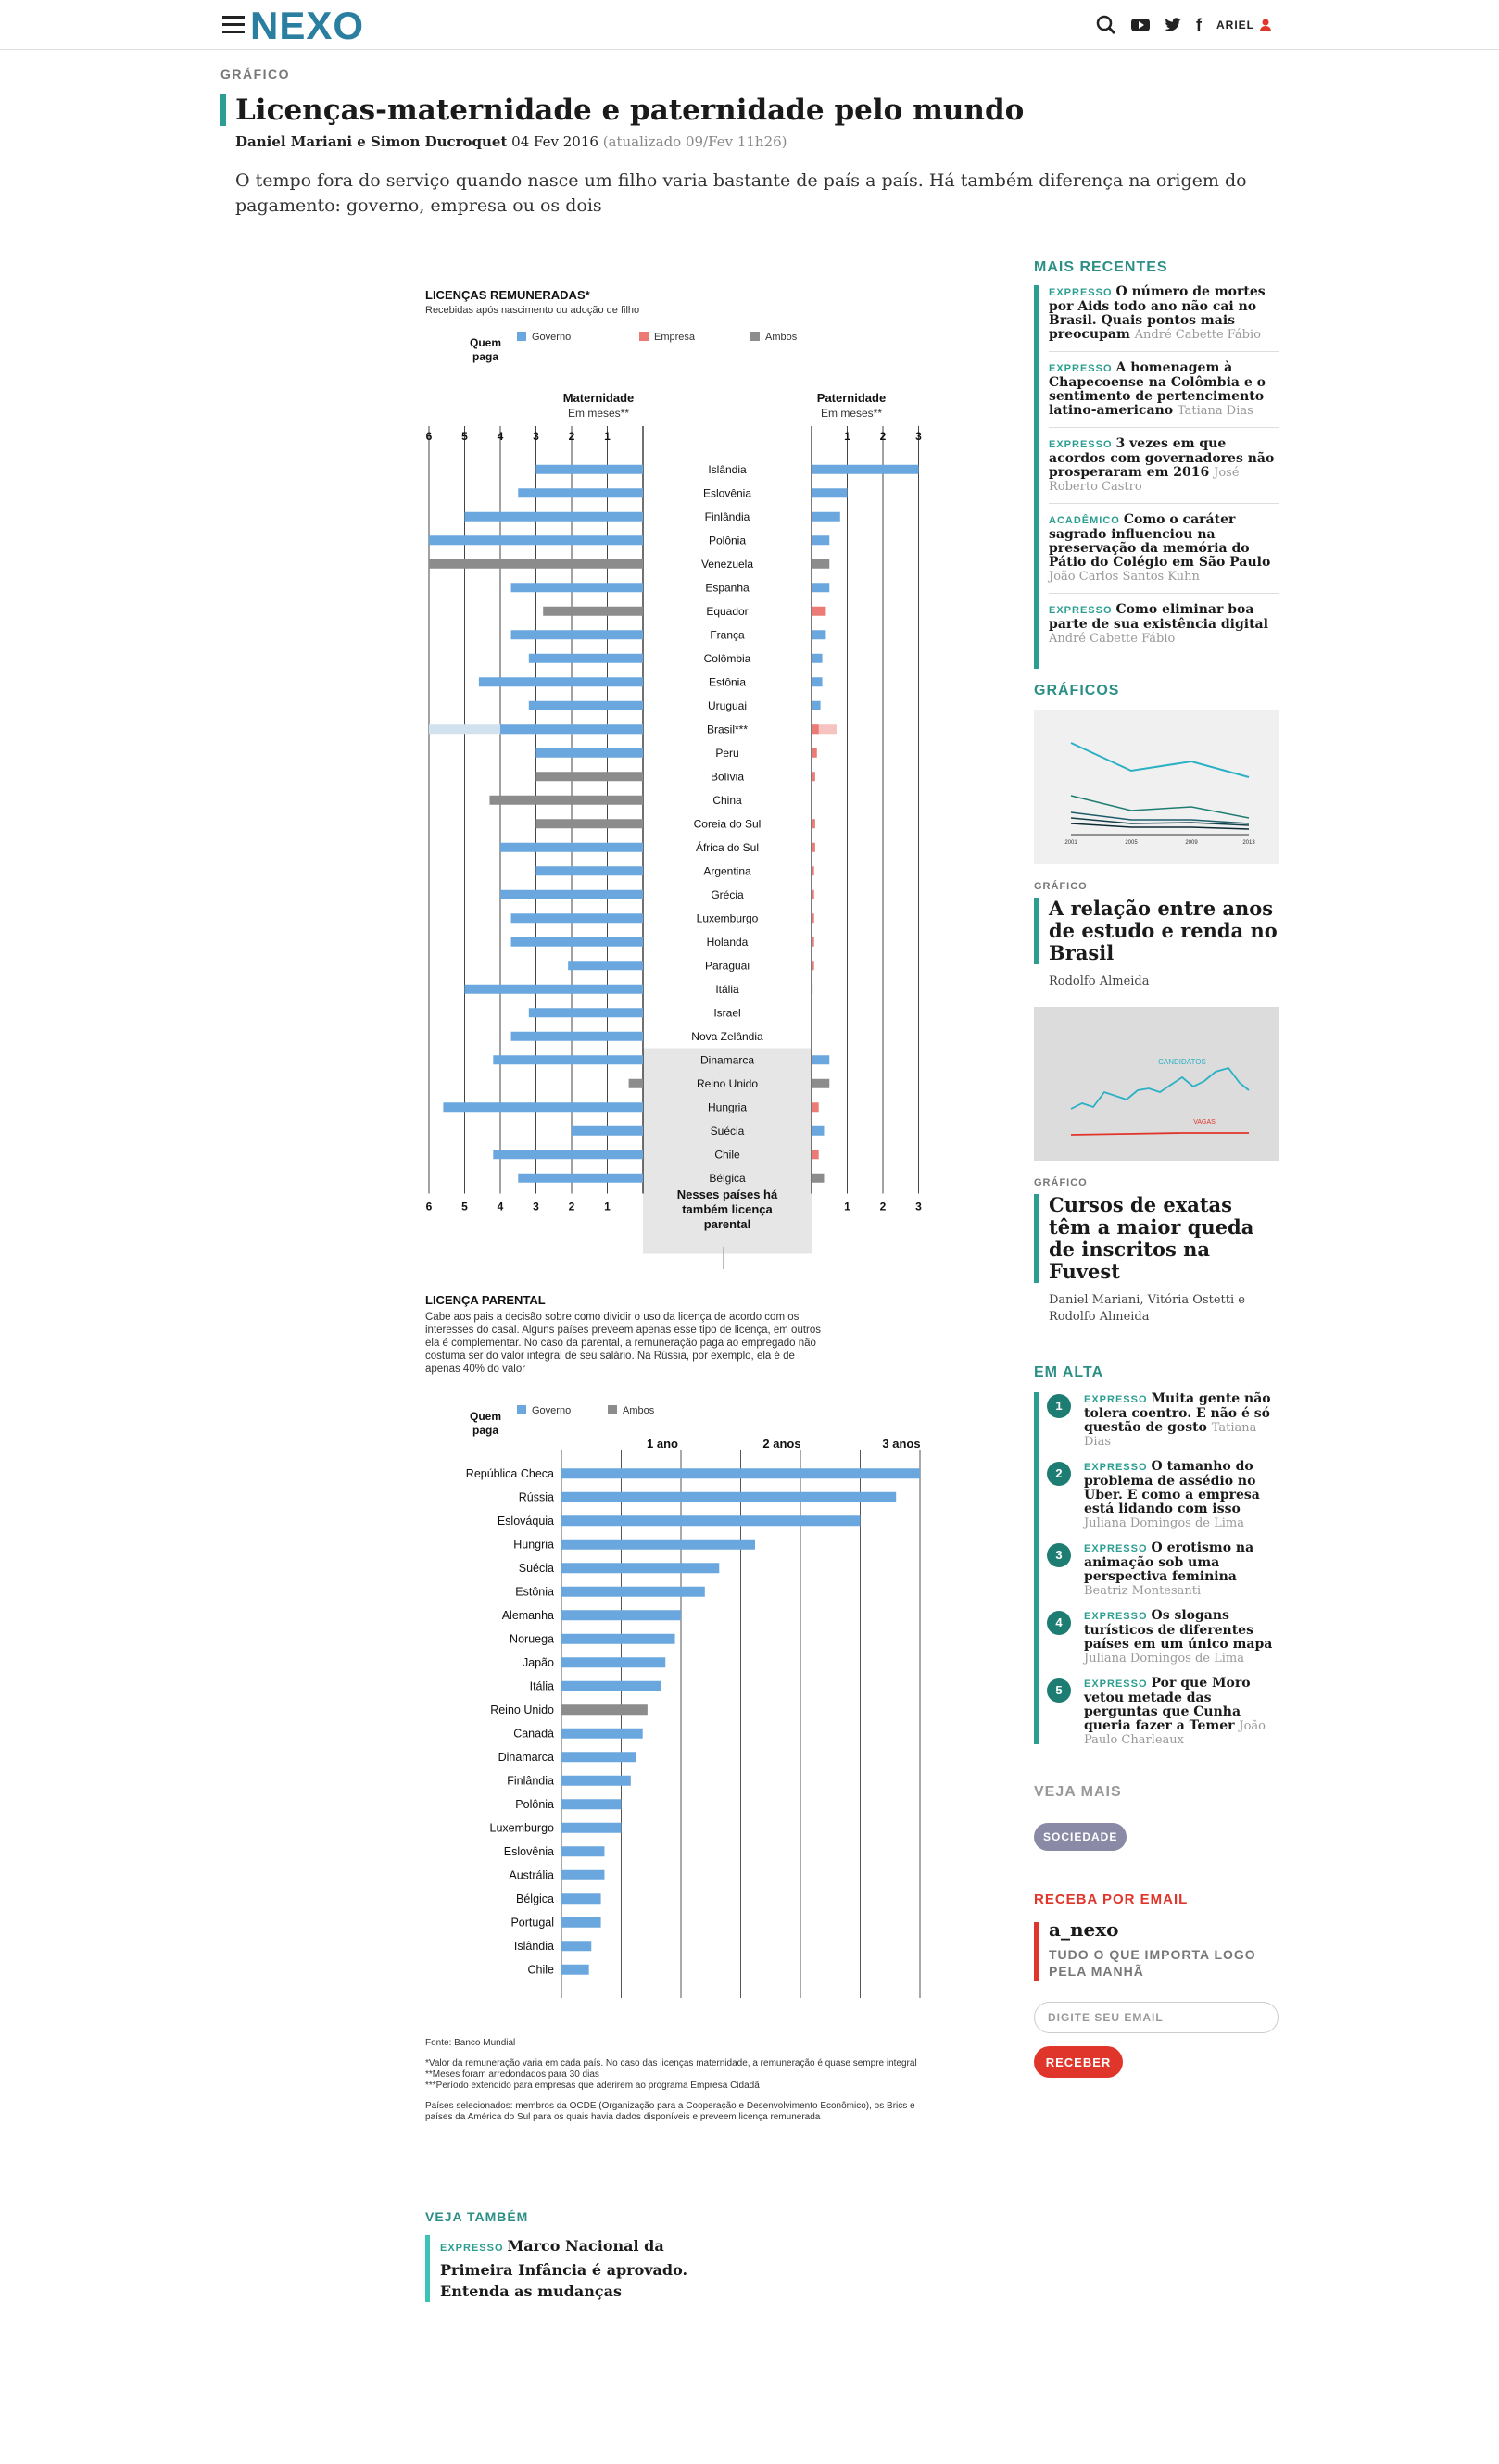  I want to click on country-label: Finlândia, so click(530, 1781).